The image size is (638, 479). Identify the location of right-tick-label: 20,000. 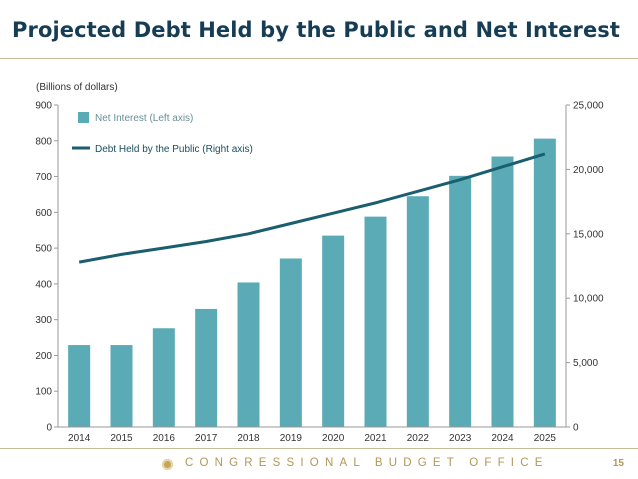
(588, 170).